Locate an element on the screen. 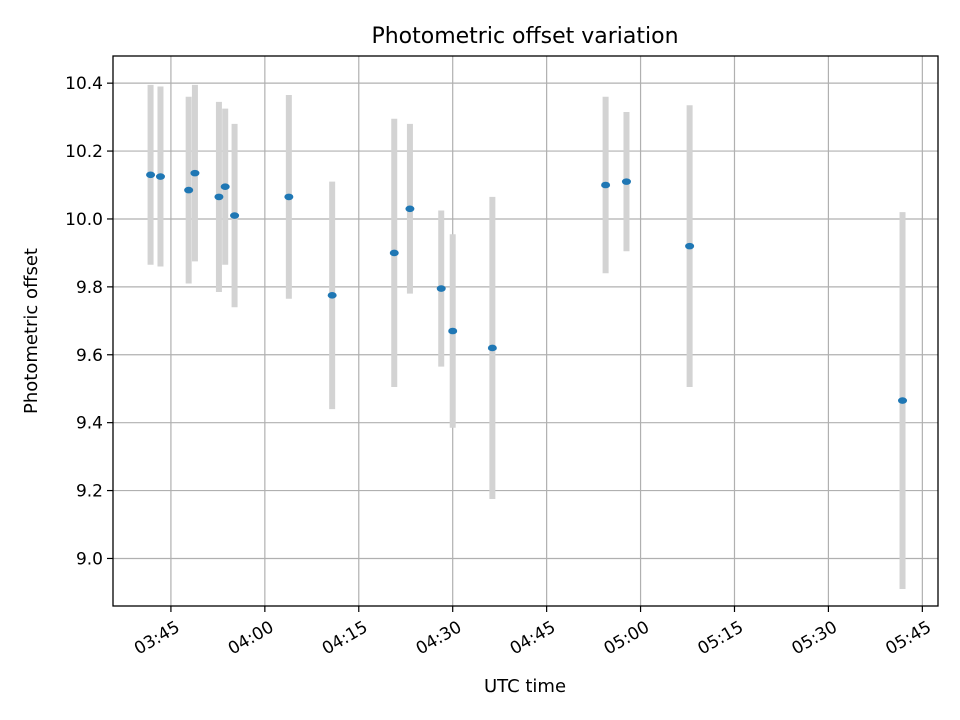 This screenshot has width=960, height=720. chart-title: Photometric offset variation is located at coordinates (524, 36).